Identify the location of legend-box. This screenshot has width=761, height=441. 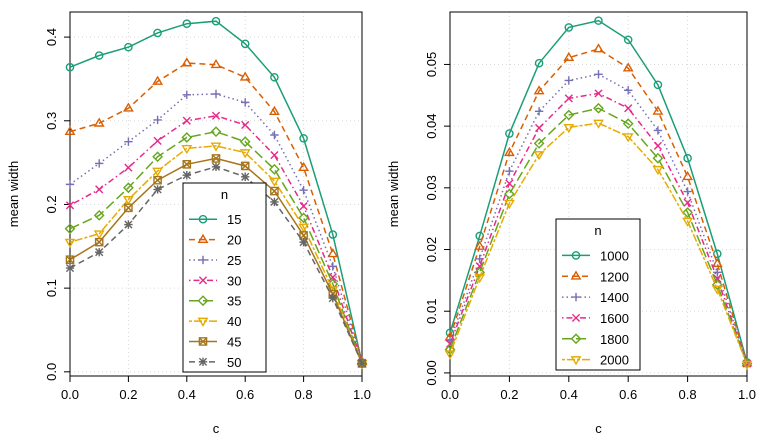
(598, 294).